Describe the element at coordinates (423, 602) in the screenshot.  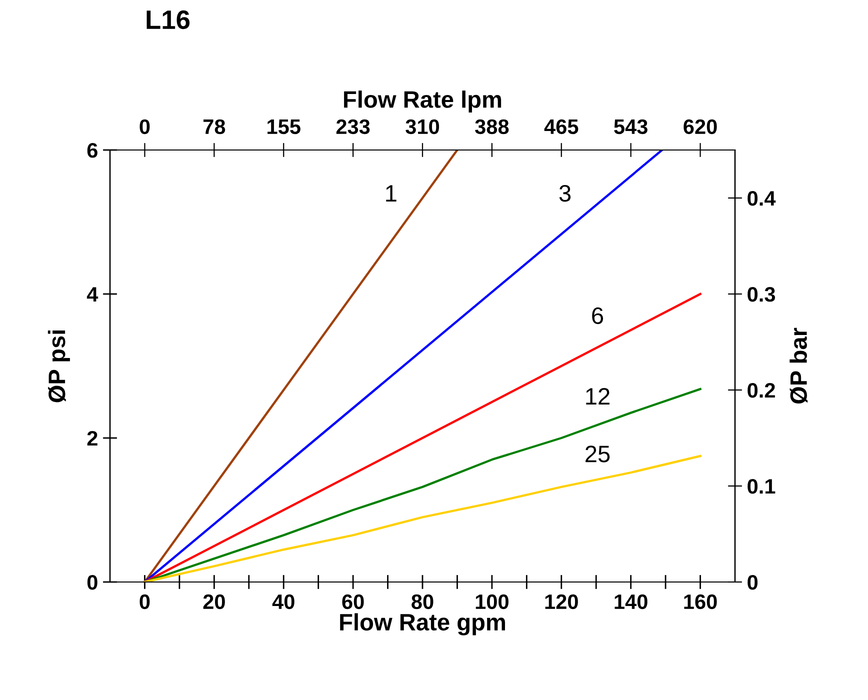
I see `x-tick-label: 80` at that location.